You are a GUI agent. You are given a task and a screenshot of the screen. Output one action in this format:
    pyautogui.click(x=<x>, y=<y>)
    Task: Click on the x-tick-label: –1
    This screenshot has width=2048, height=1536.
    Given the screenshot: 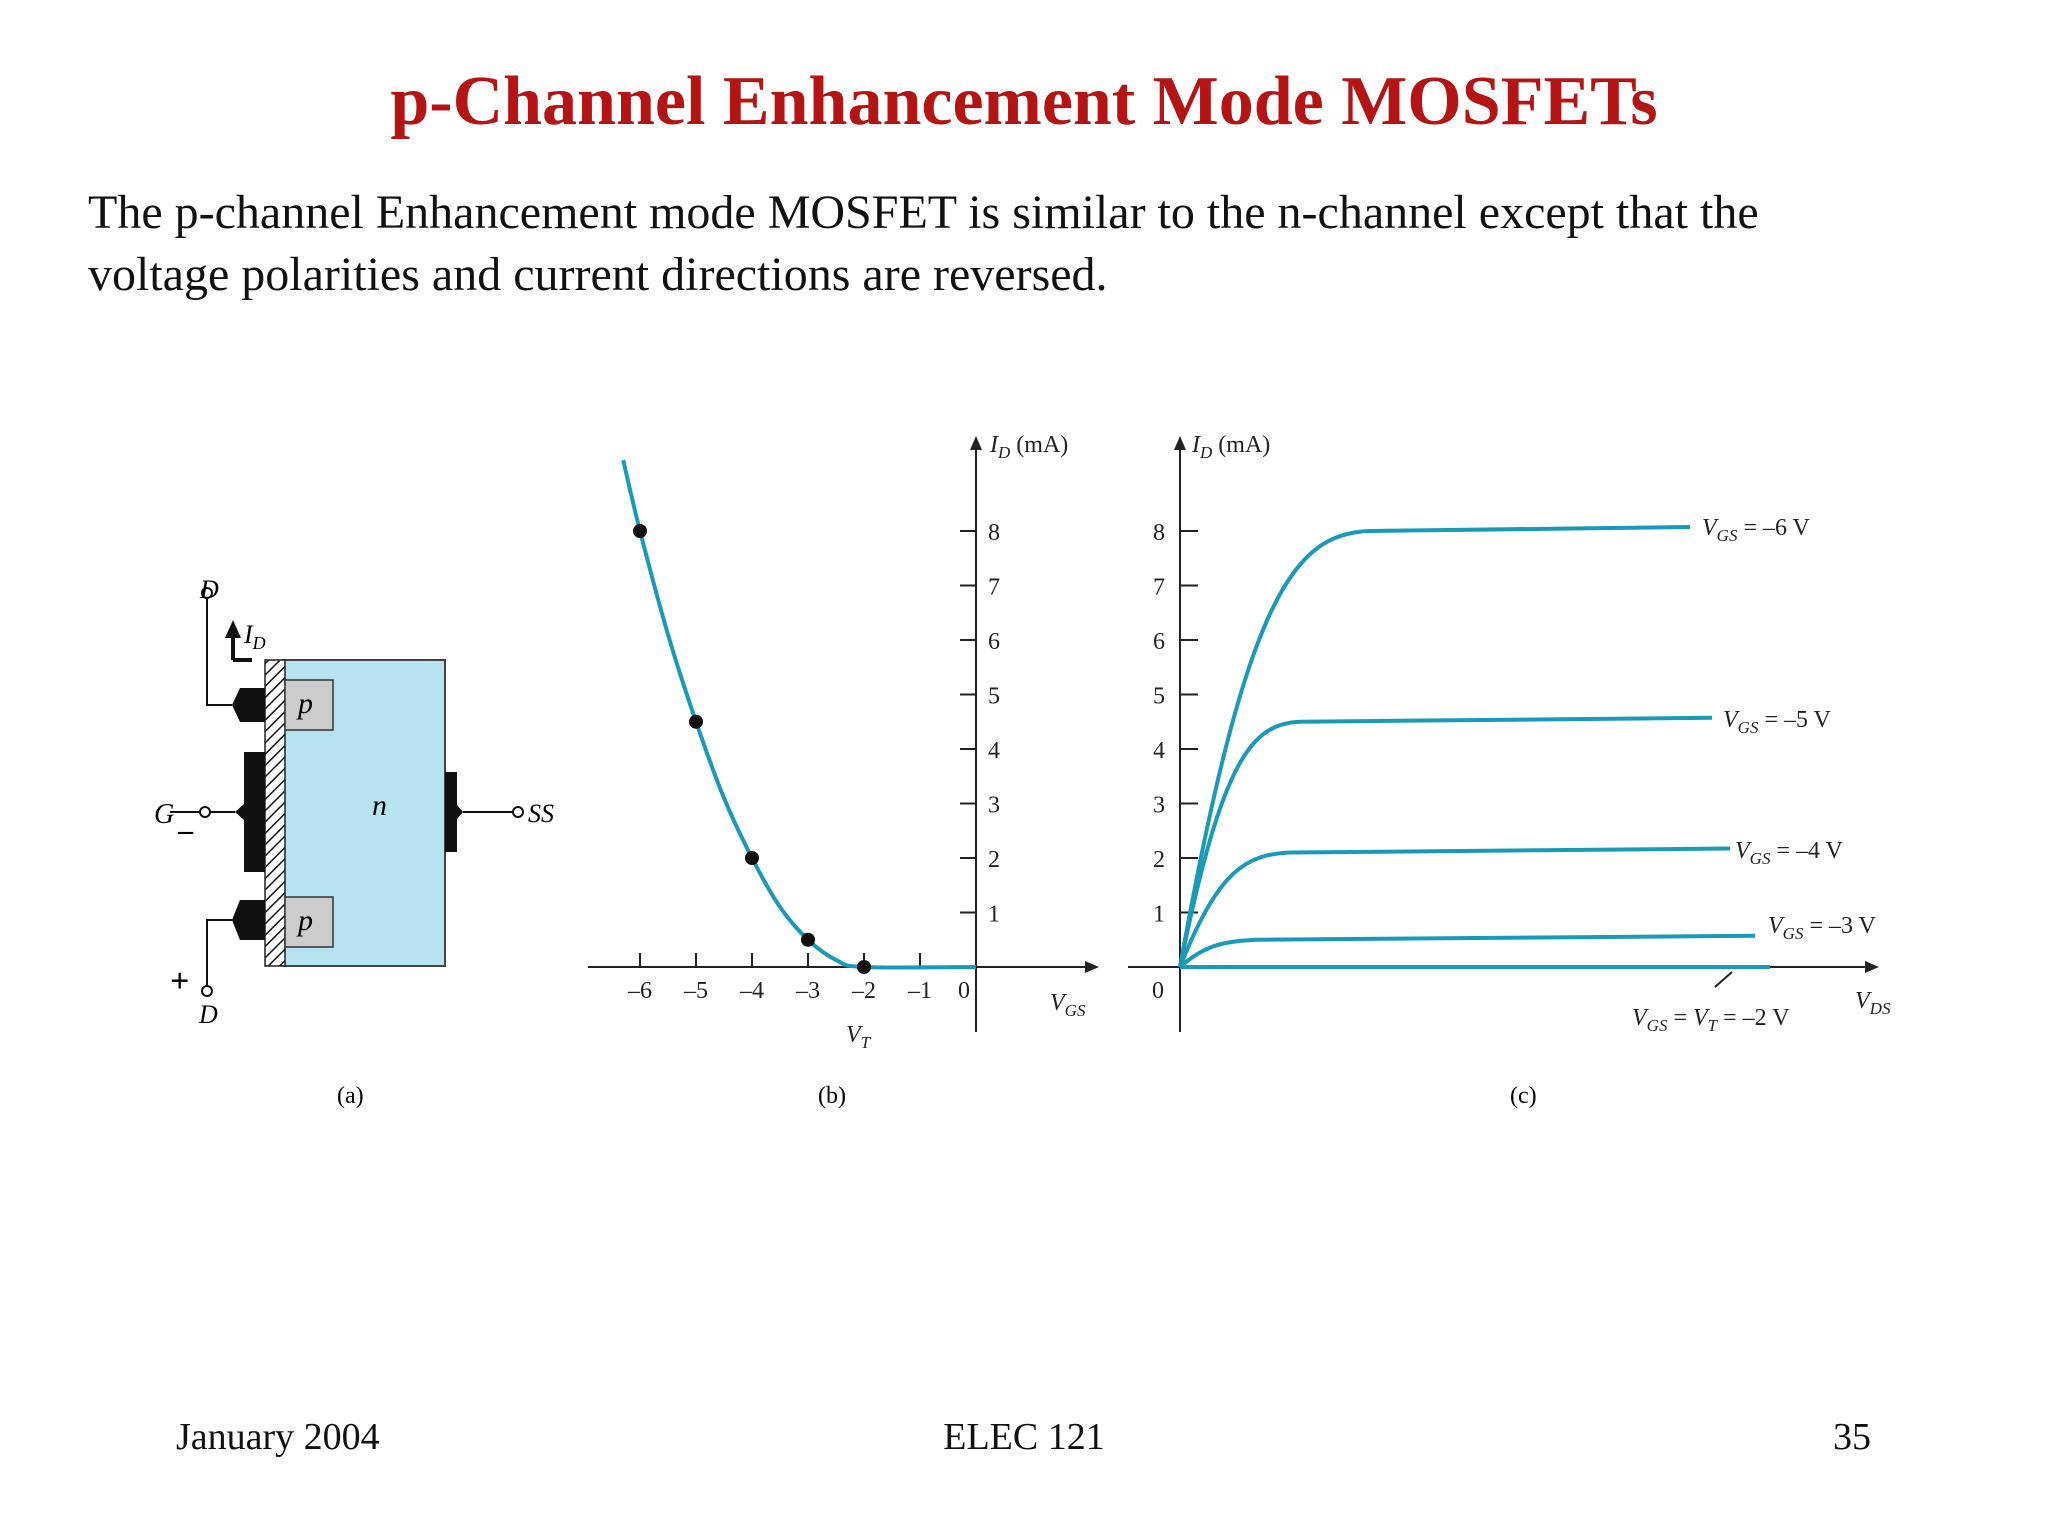 What is the action you would take?
    pyautogui.click(x=919, y=991)
    